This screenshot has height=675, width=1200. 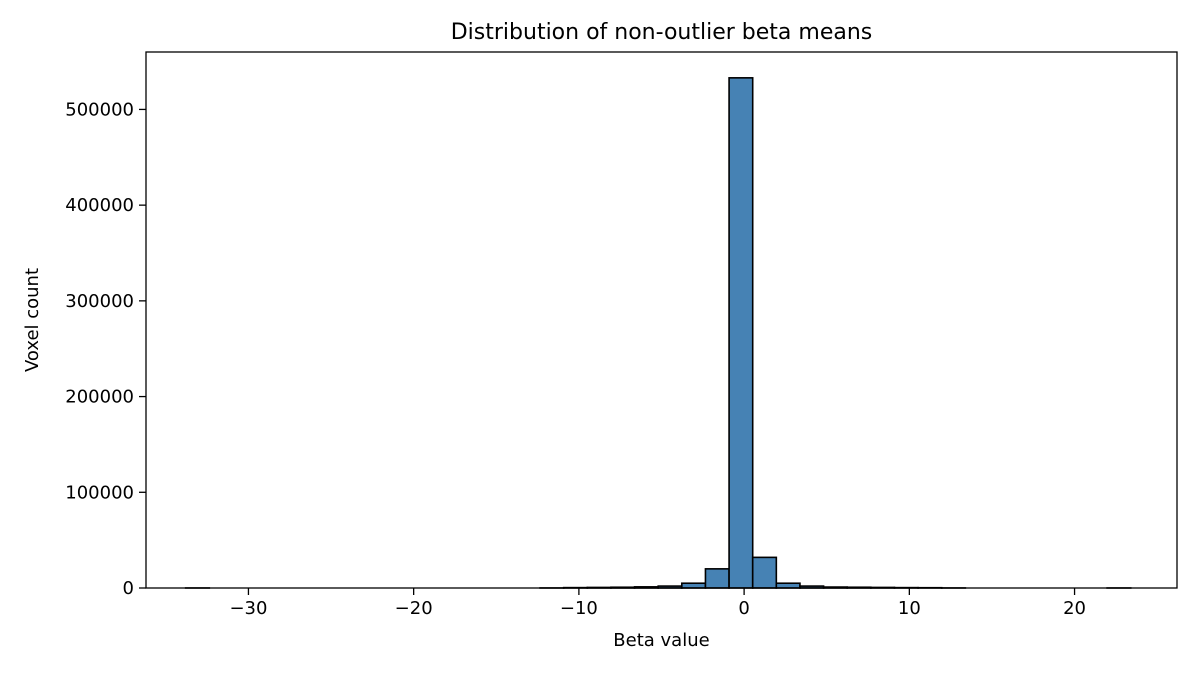 I want to click on x-tick-label: 0, so click(x=743, y=608).